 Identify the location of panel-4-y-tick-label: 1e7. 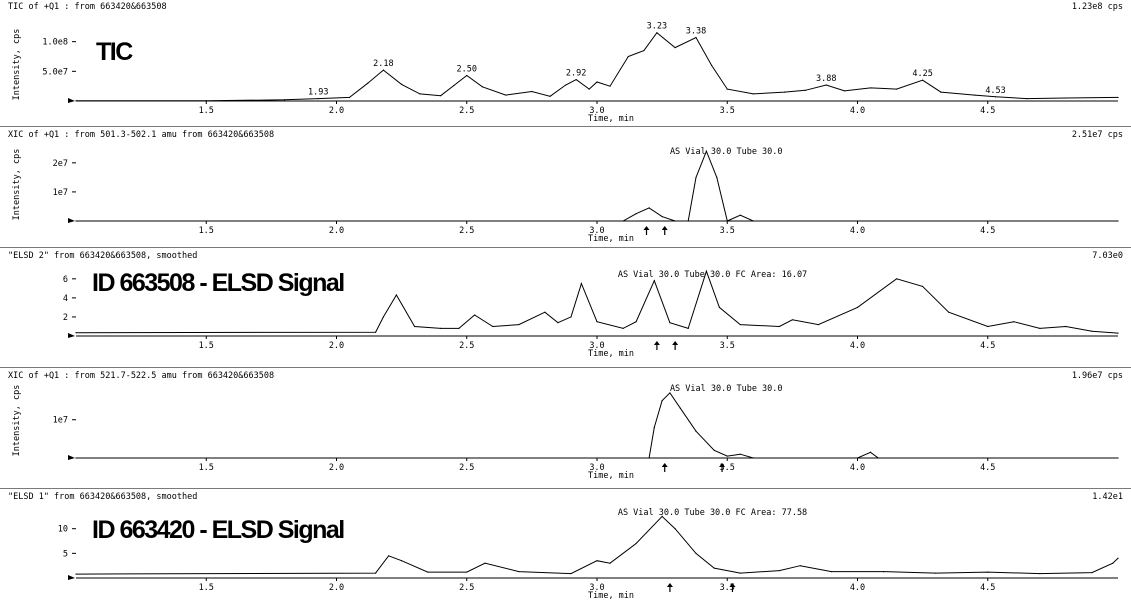
(60, 421).